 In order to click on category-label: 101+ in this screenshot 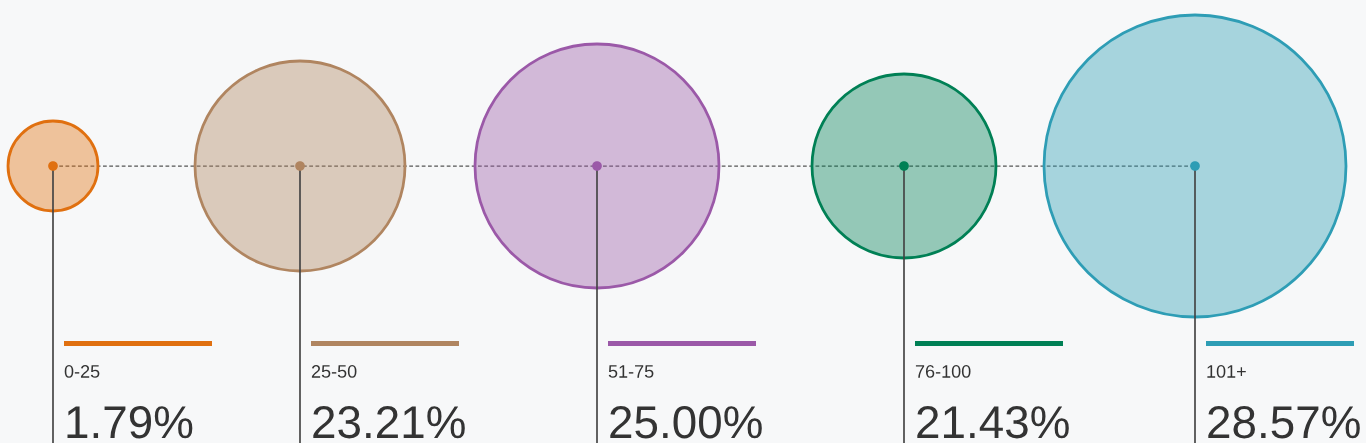, I will do `click(1226, 371)`.